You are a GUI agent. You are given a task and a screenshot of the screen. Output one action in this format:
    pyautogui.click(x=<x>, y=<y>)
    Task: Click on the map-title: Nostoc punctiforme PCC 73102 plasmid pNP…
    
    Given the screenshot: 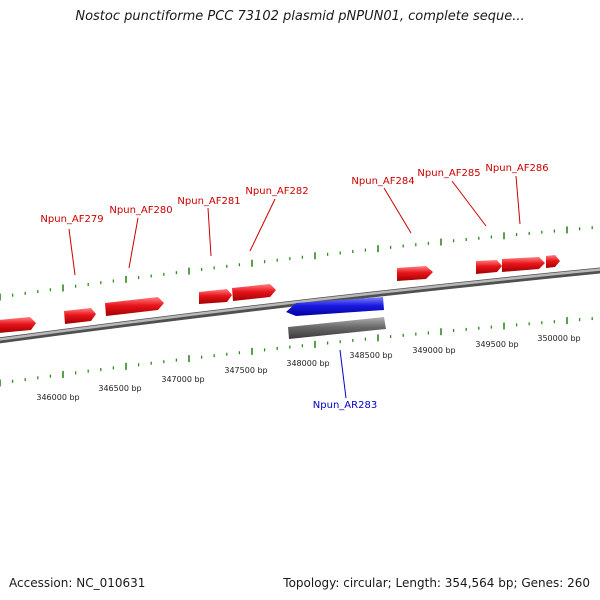 What is the action you would take?
    pyautogui.click(x=300, y=16)
    